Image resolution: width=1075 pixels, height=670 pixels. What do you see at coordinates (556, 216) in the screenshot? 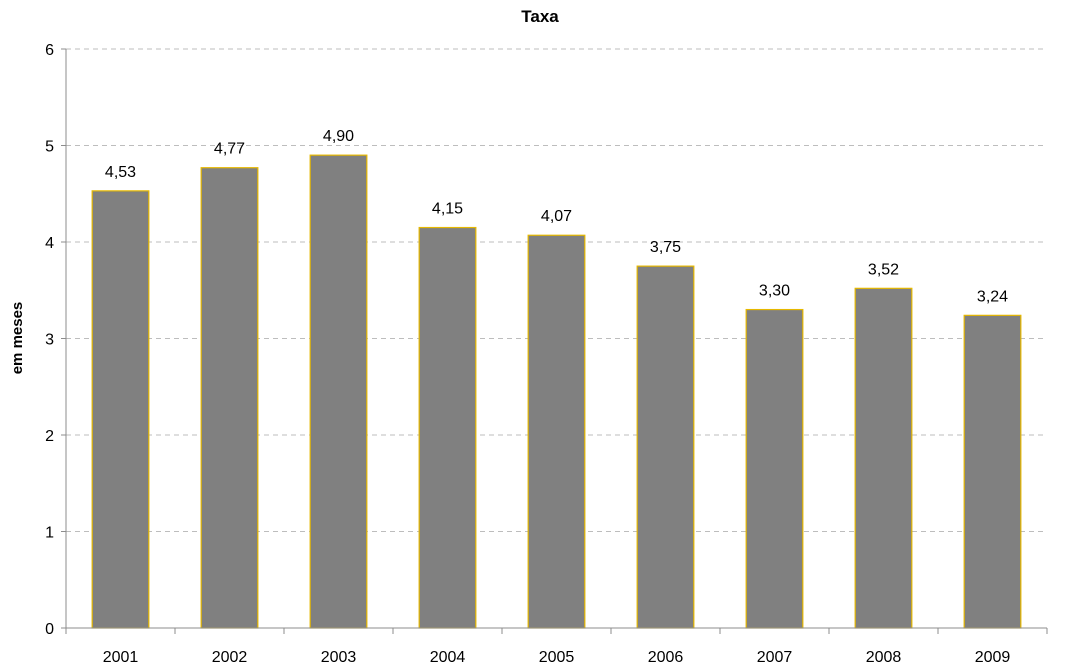
I see `data-label: 4,07` at bounding box center [556, 216].